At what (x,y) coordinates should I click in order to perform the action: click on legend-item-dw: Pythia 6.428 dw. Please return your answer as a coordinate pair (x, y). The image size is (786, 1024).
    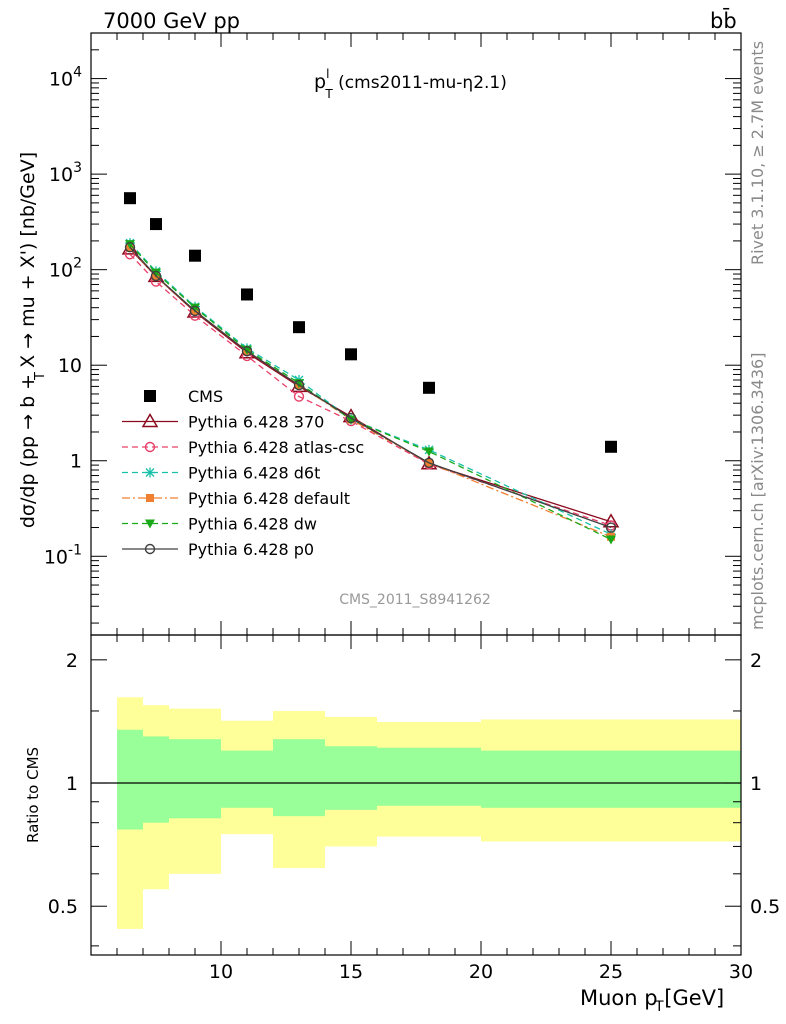
    Looking at the image, I should click on (219, 524).